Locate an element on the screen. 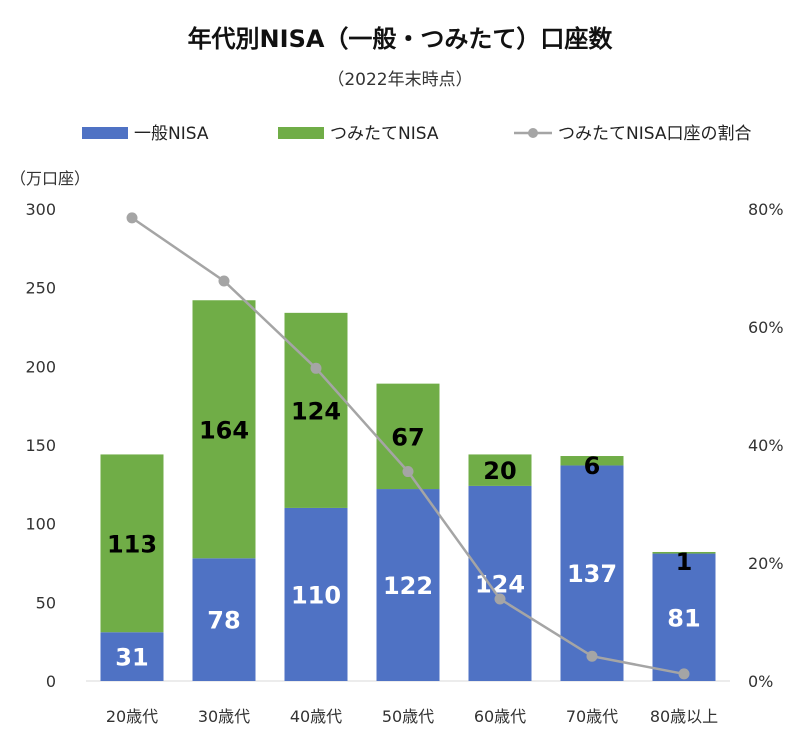  data-label-ippan: 78 is located at coordinates (223, 621).